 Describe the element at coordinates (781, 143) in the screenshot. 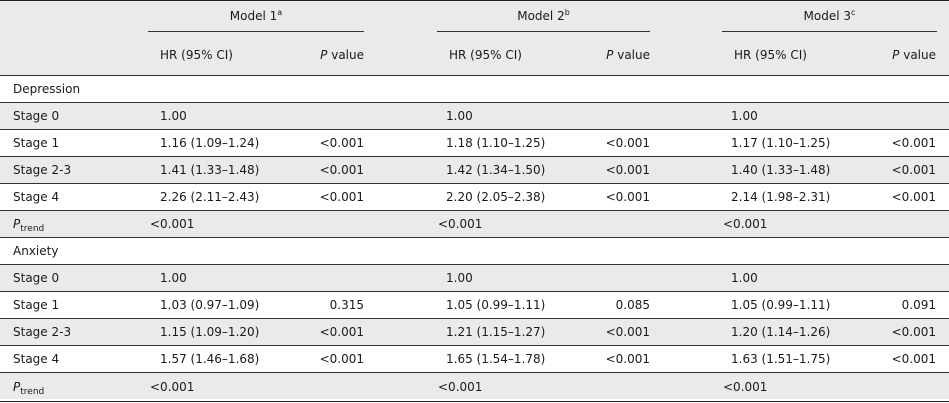

I see `hr-cell: 1.17 (1.10–1.25)` at that location.